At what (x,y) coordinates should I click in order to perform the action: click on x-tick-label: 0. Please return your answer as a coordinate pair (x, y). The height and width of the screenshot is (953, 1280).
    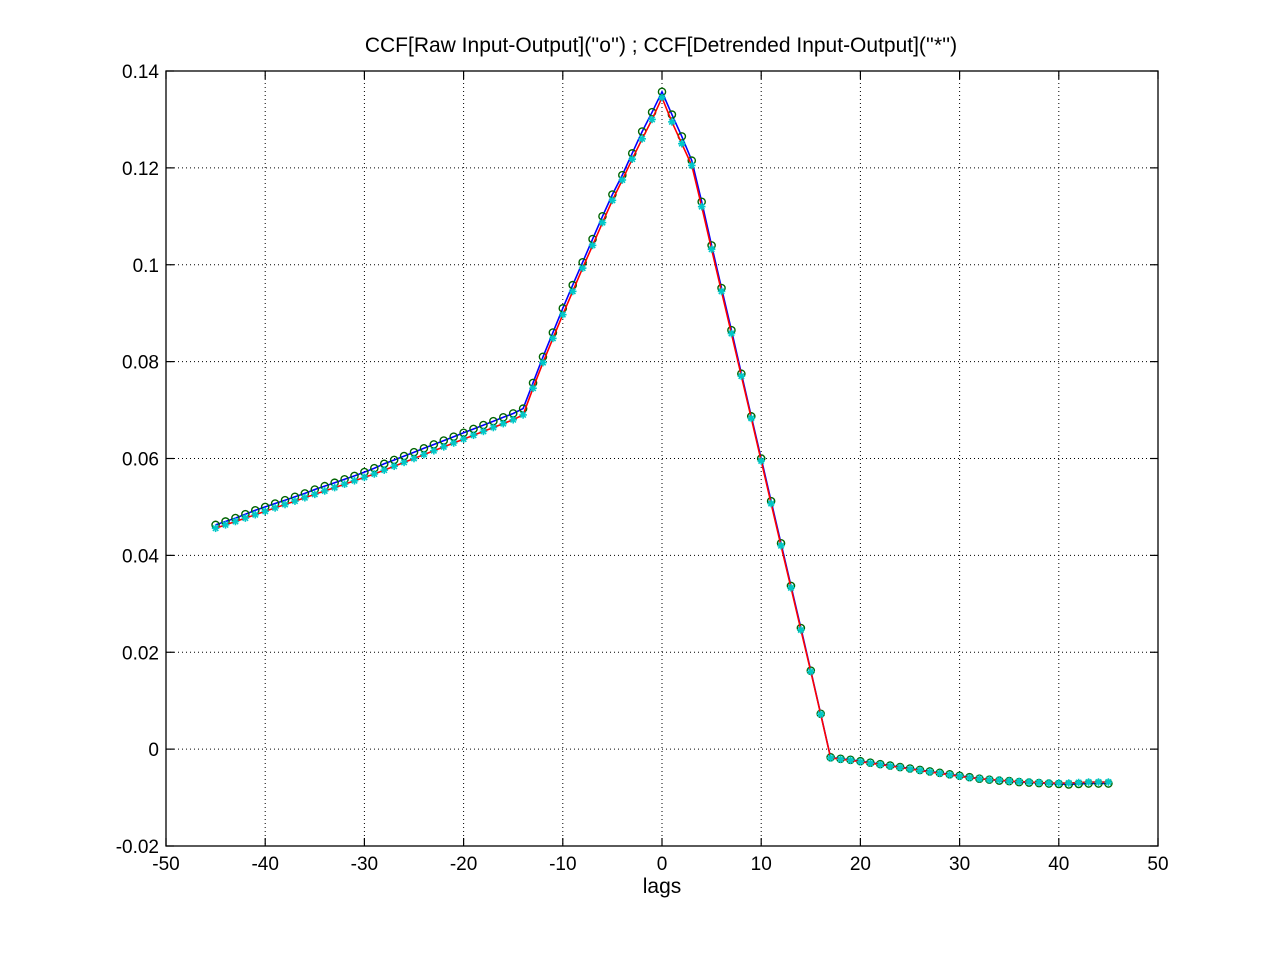
    Looking at the image, I should click on (662, 864).